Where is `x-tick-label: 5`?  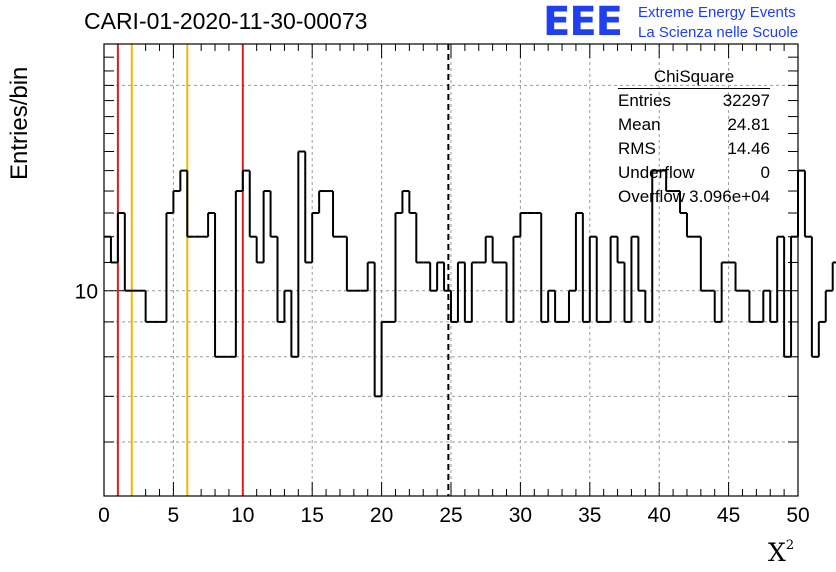
x-tick-label: 5 is located at coordinates (174, 515).